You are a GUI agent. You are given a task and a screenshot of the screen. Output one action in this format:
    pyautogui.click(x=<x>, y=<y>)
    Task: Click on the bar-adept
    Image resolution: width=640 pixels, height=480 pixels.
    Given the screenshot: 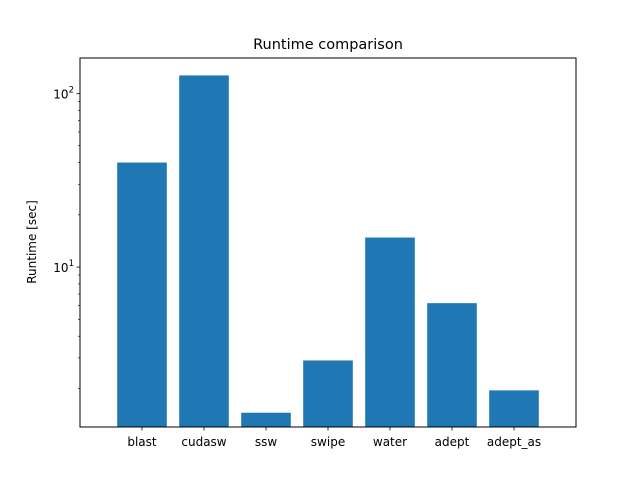 What is the action you would take?
    pyautogui.click(x=452, y=365)
    